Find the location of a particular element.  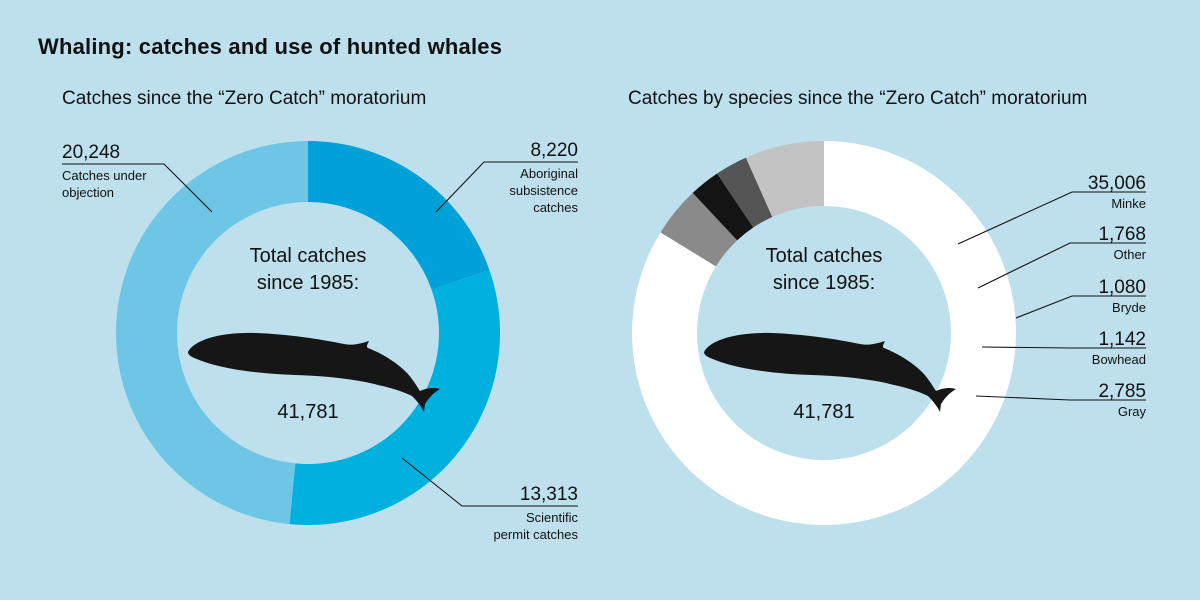

slice-catches-under-objection is located at coordinates (211, 333).